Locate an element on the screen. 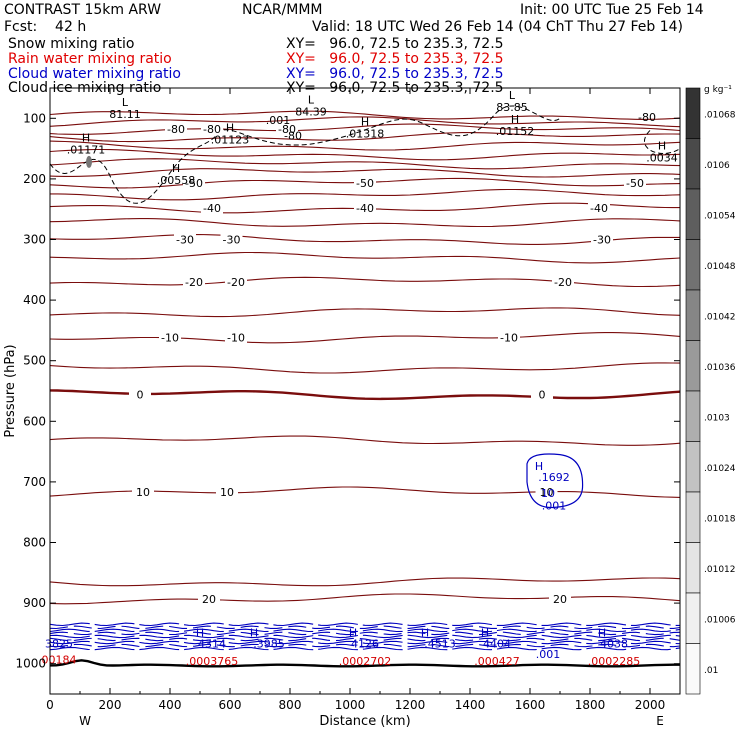 The height and width of the screenshot is (740, 740). x-tick-label: 200 is located at coordinates (110, 705).